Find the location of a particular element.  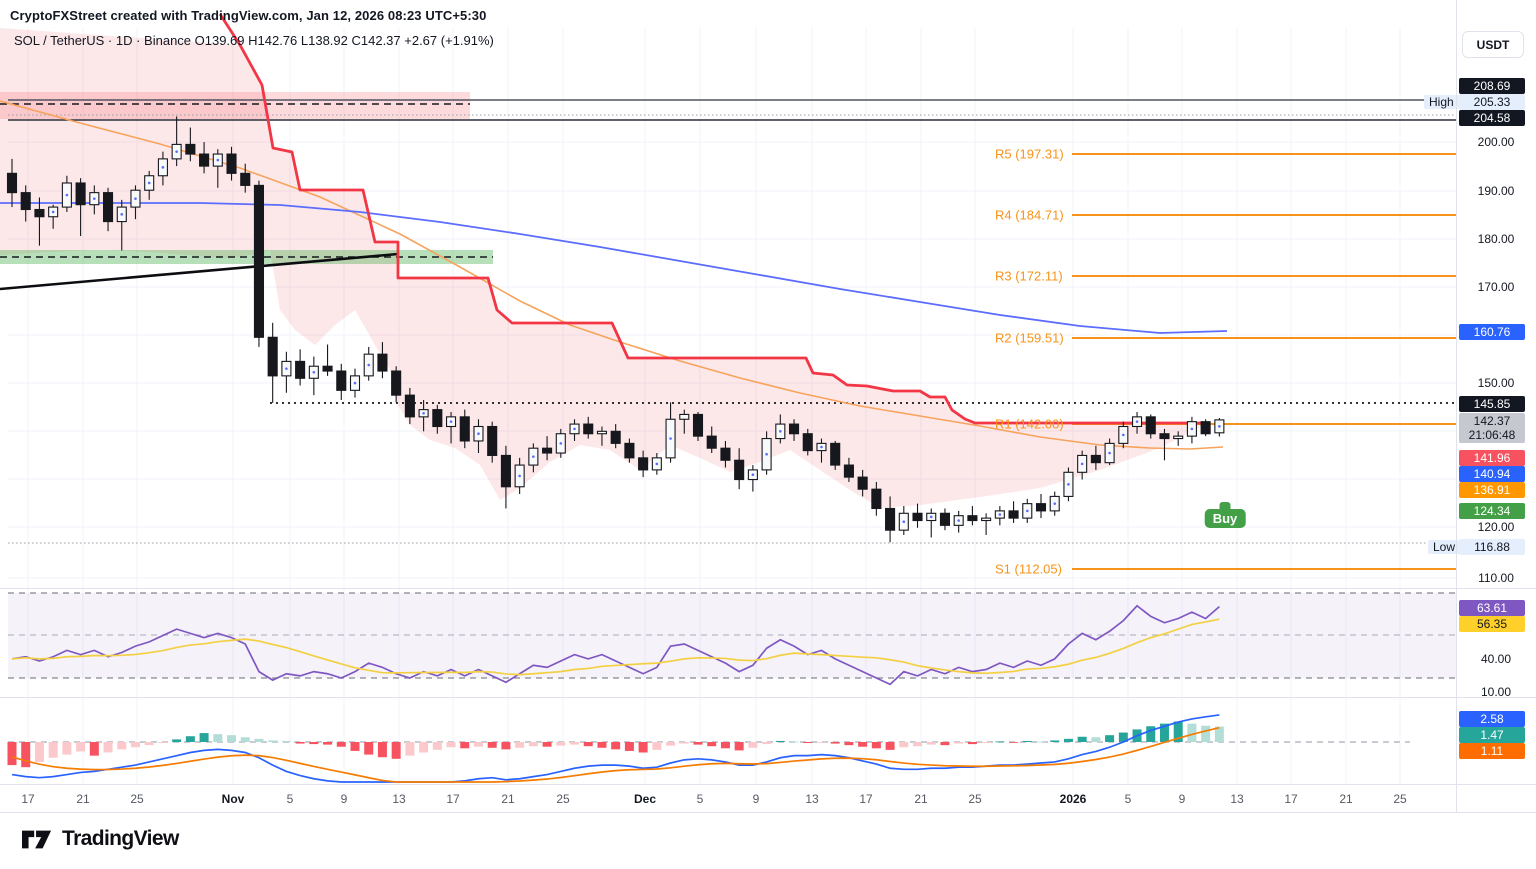

tradingview-logo-icon is located at coordinates (37, 839).